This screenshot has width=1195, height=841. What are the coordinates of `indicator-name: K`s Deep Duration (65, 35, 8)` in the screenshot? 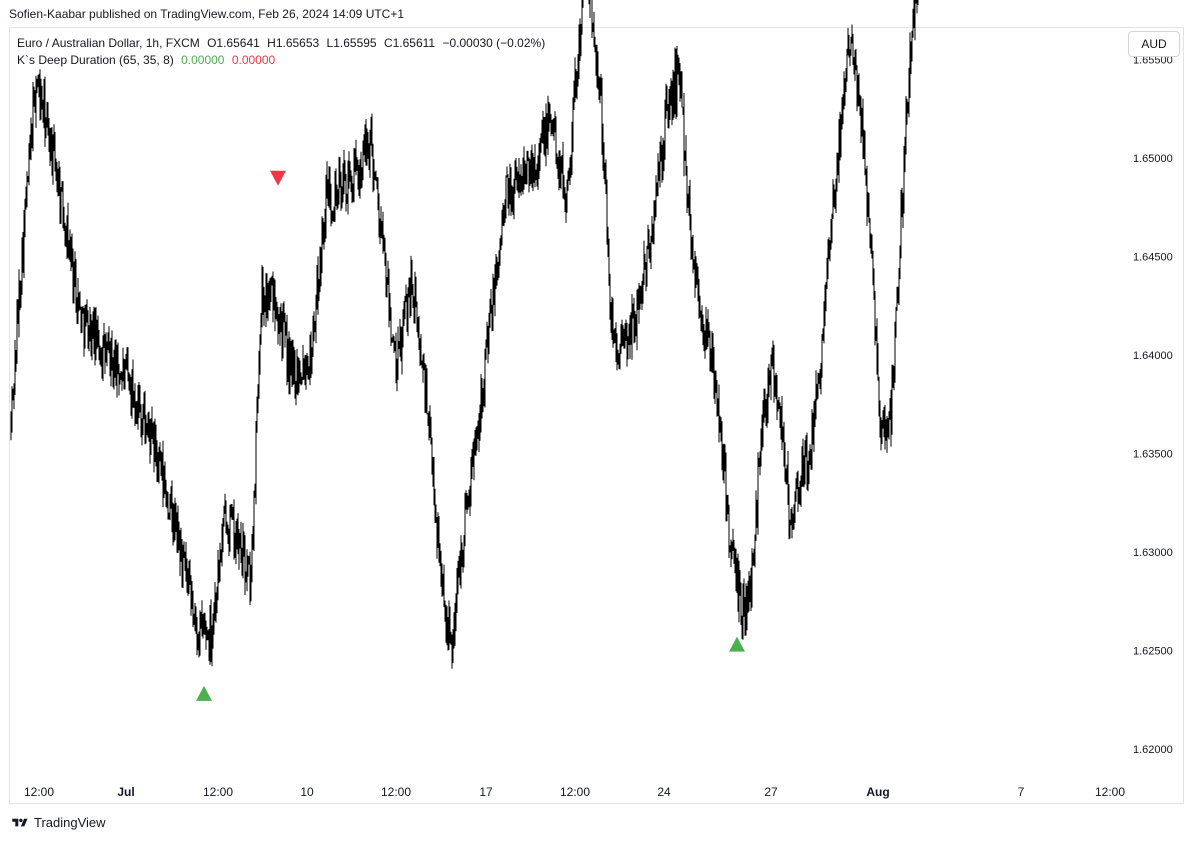 It's located at (95, 60).